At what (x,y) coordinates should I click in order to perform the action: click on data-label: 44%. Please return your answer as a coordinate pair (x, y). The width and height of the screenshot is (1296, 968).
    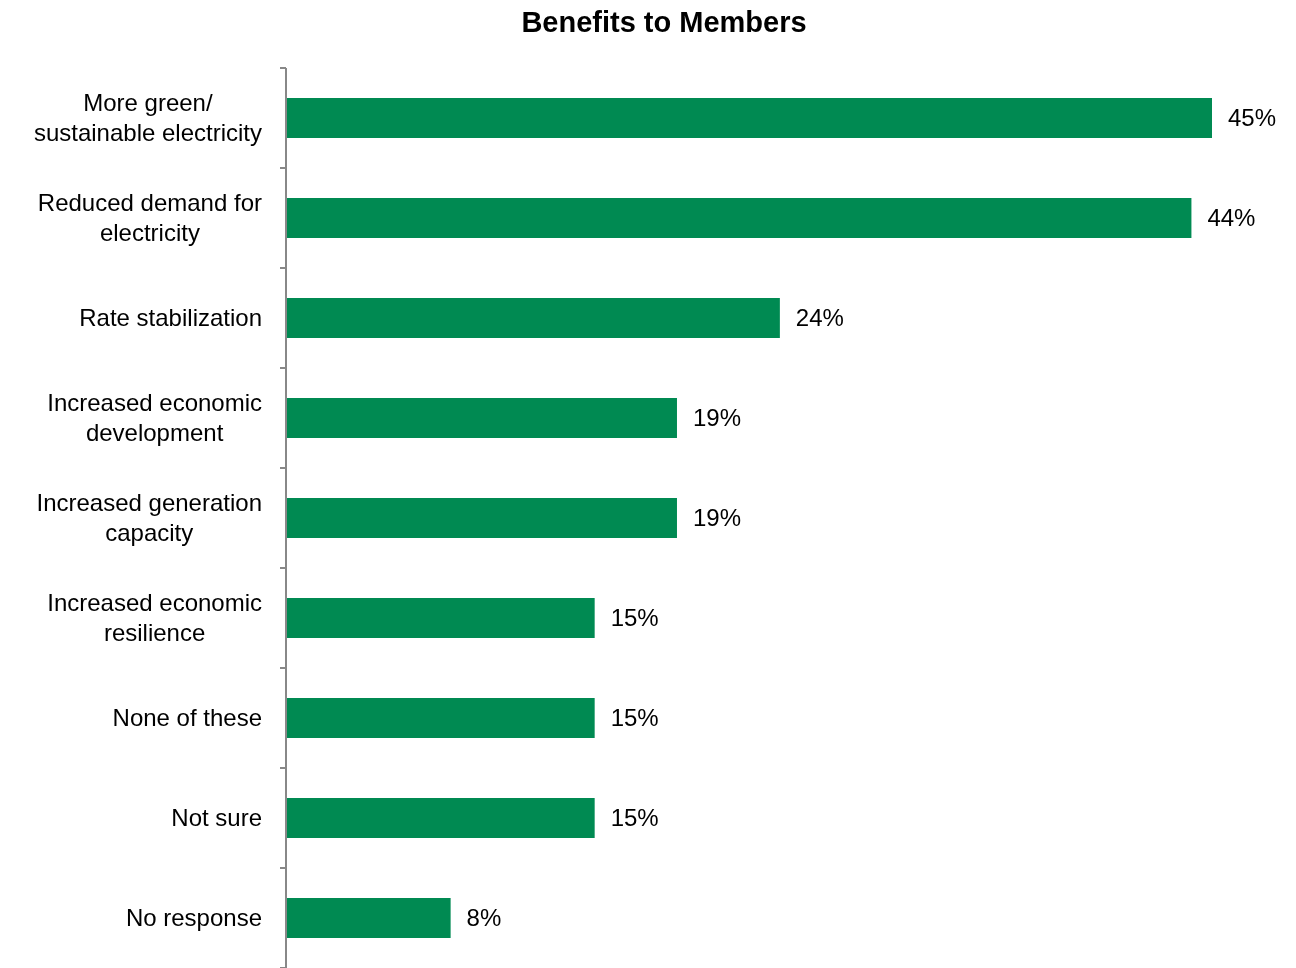
    Looking at the image, I should click on (1231, 218).